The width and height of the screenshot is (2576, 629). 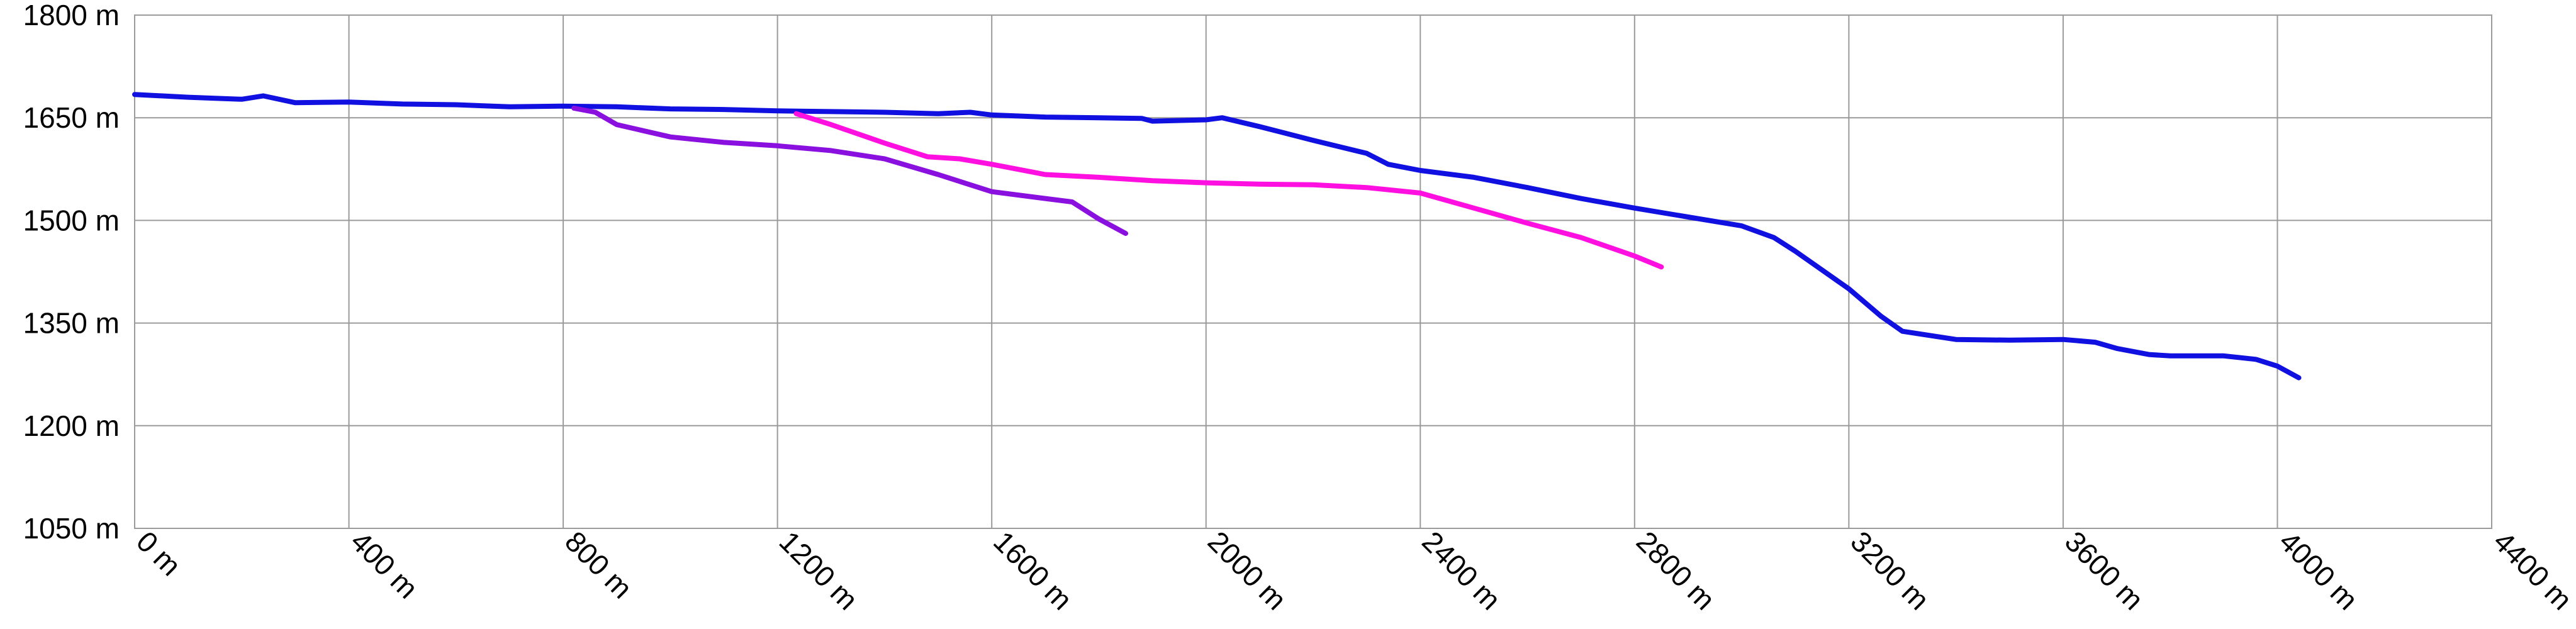 What do you see at coordinates (599, 564) in the screenshot?
I see `x-tick-label: 800 m` at bounding box center [599, 564].